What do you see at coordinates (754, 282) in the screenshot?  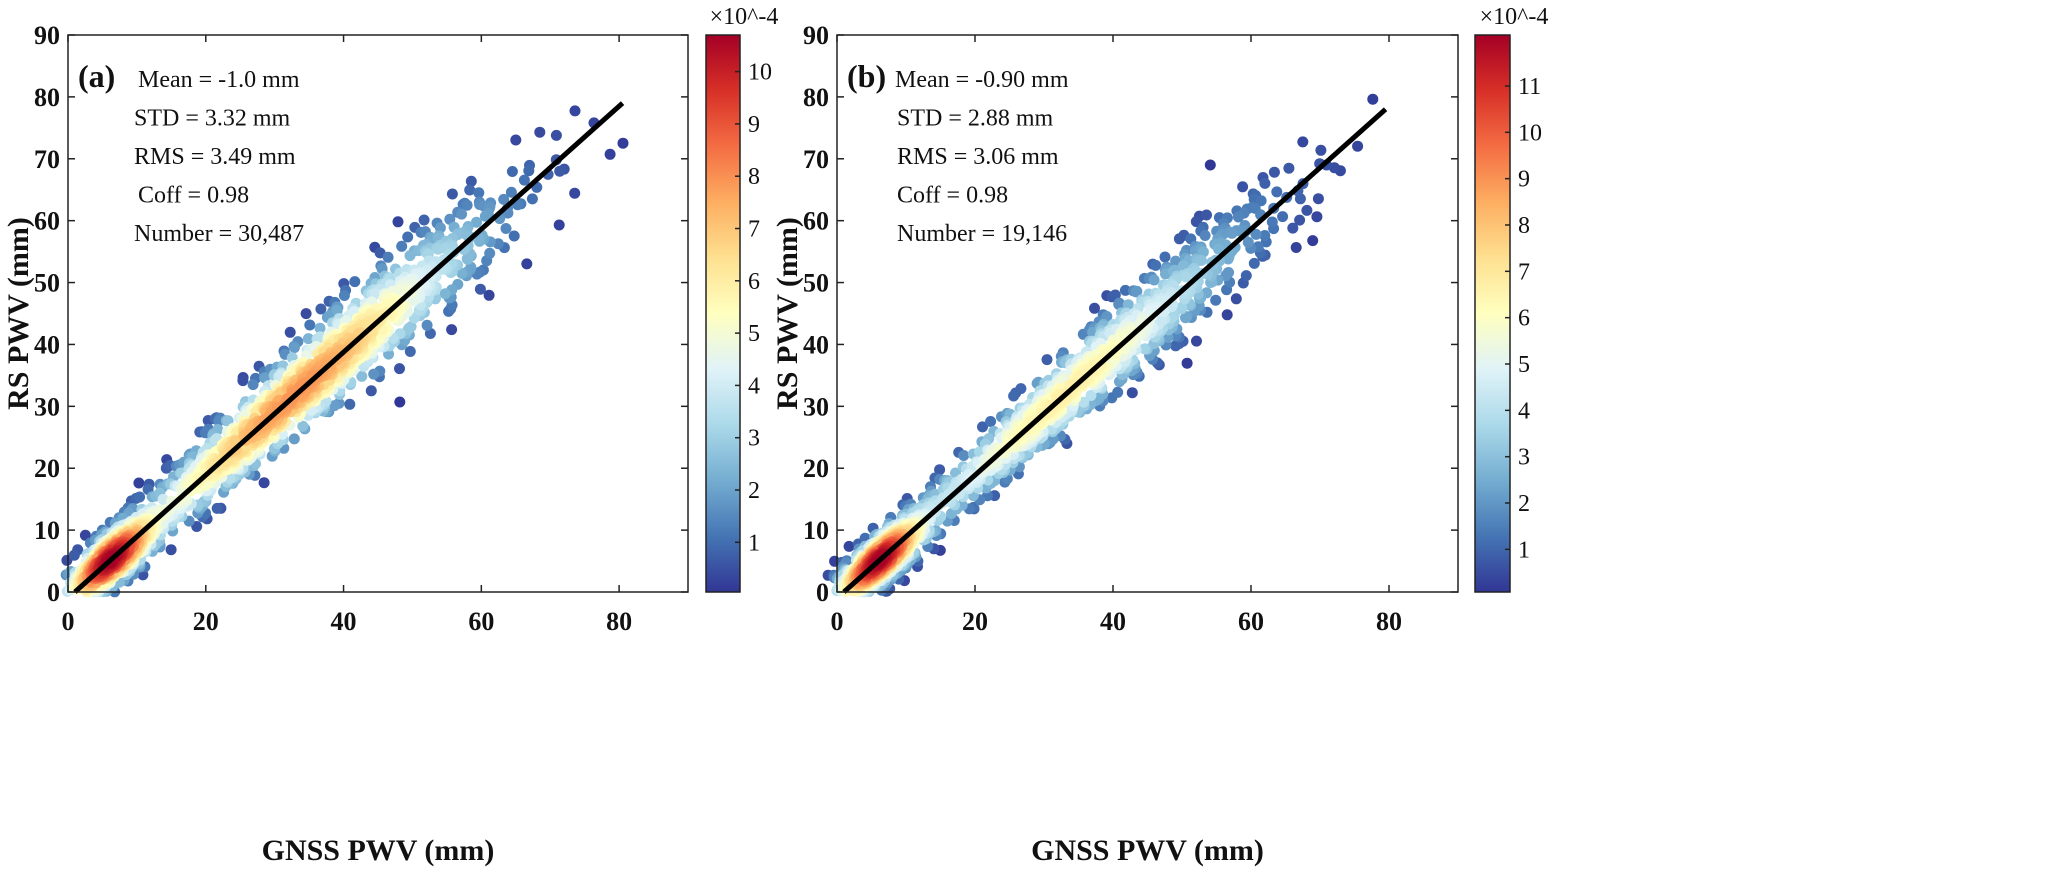 I see `colorbar-tick-label: 6` at bounding box center [754, 282].